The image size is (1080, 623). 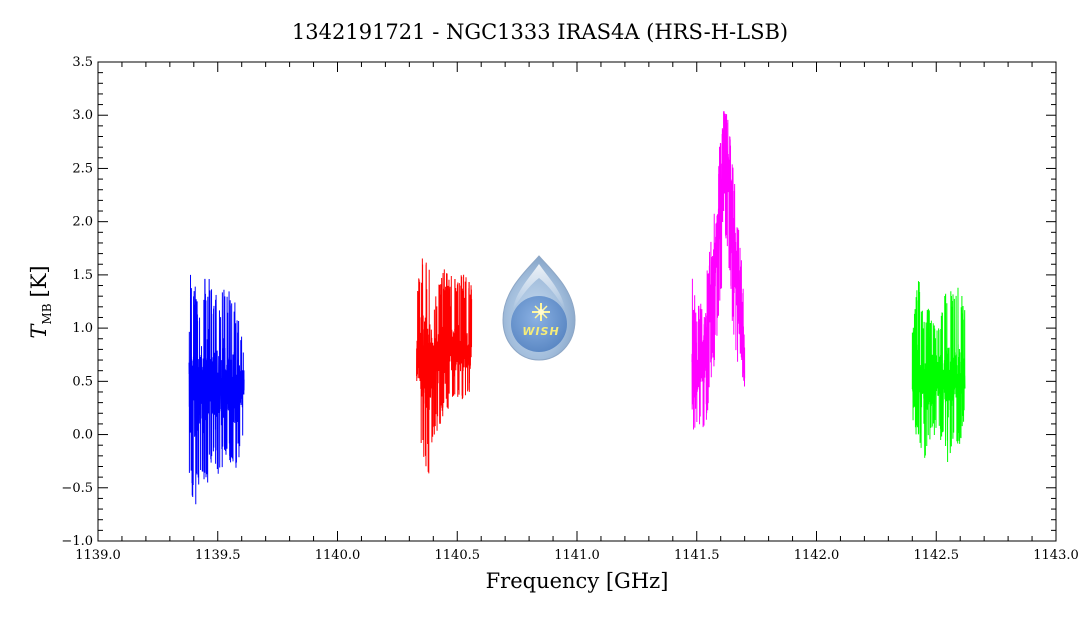 What do you see at coordinates (338, 555) in the screenshot?
I see `x-tick-label: 1140.0` at bounding box center [338, 555].